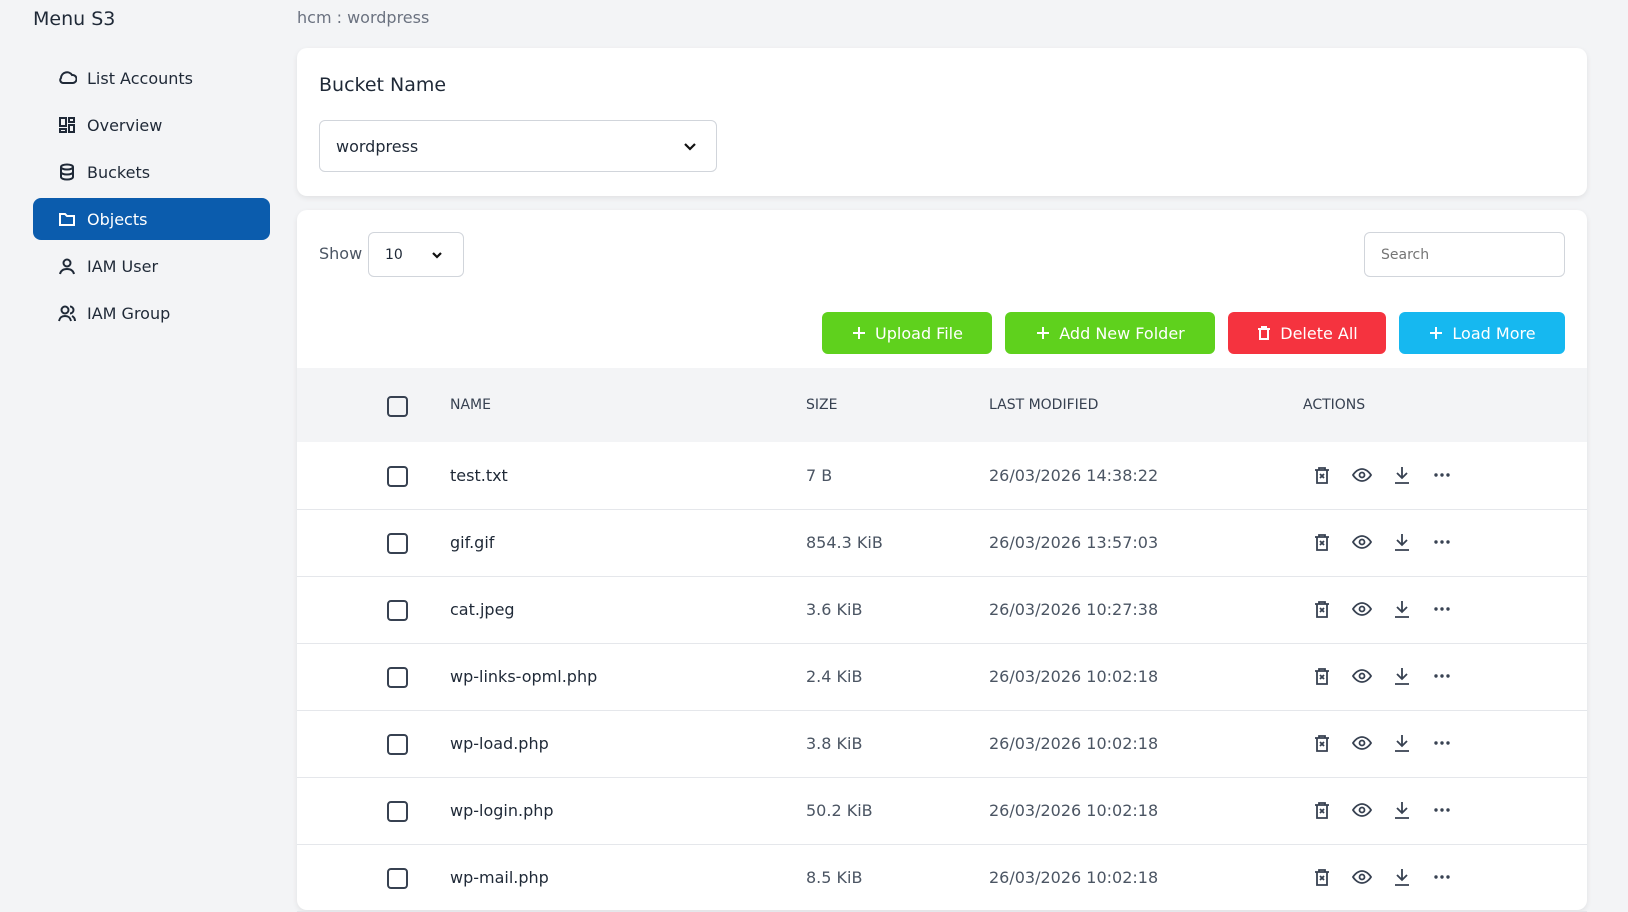 This screenshot has width=1628, height=912. I want to click on label: 26/03/2026 14:38:22, so click(1074, 475).